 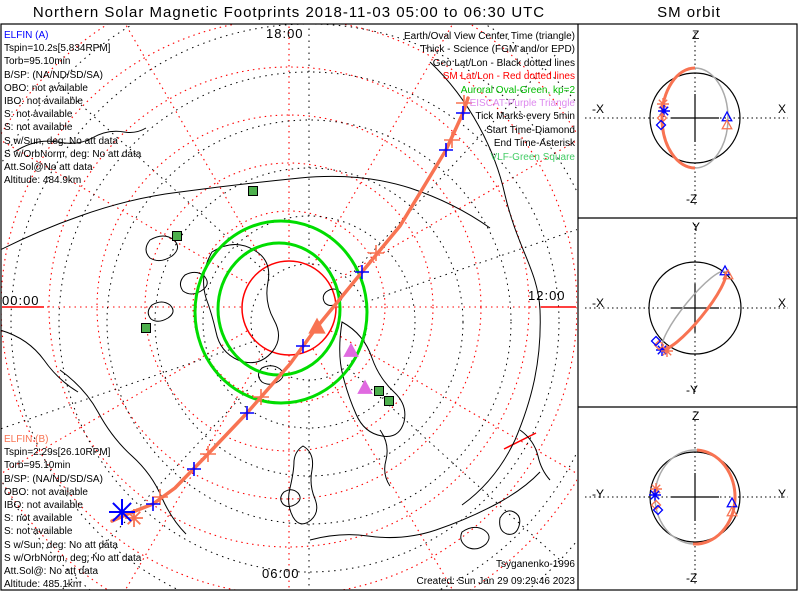 What do you see at coordinates (689, 12) in the screenshot?
I see `sm-orbit-title: SM orbit` at bounding box center [689, 12].